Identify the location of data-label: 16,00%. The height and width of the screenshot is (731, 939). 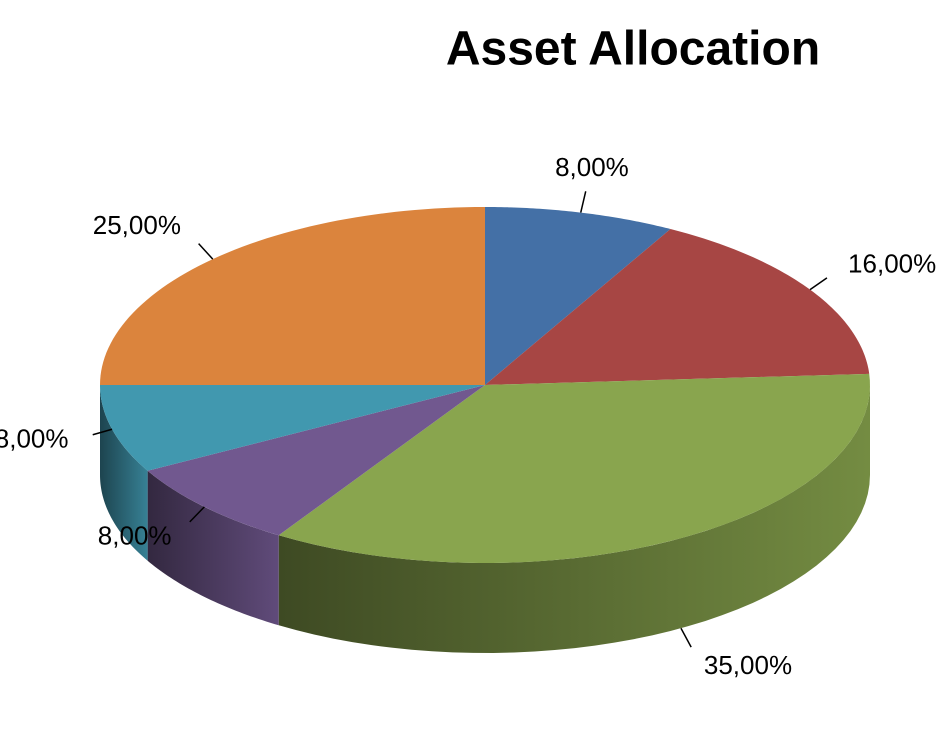
(892, 263).